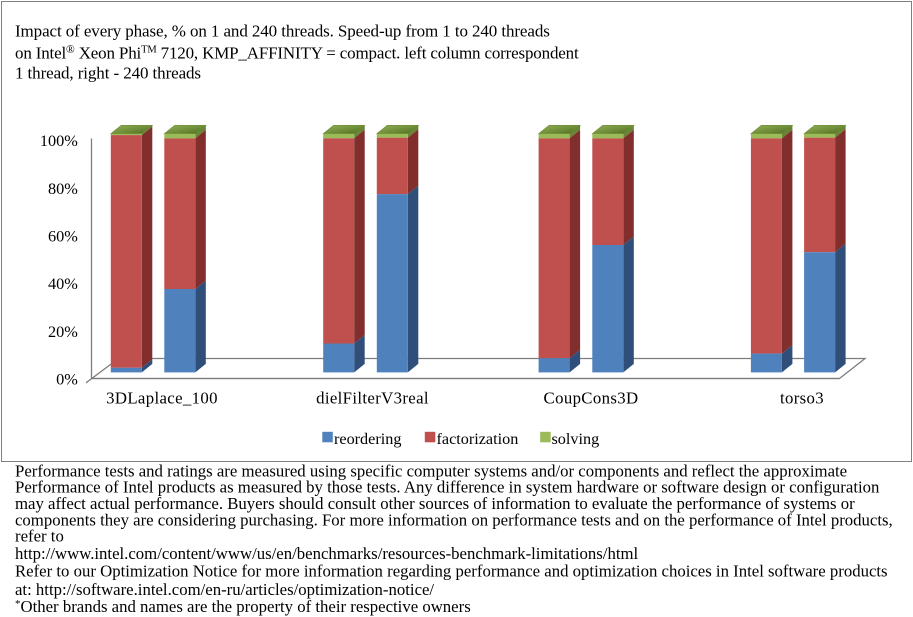 Image resolution: width=913 pixels, height=617 pixels. I want to click on svg-text: 80%, so click(63, 188).